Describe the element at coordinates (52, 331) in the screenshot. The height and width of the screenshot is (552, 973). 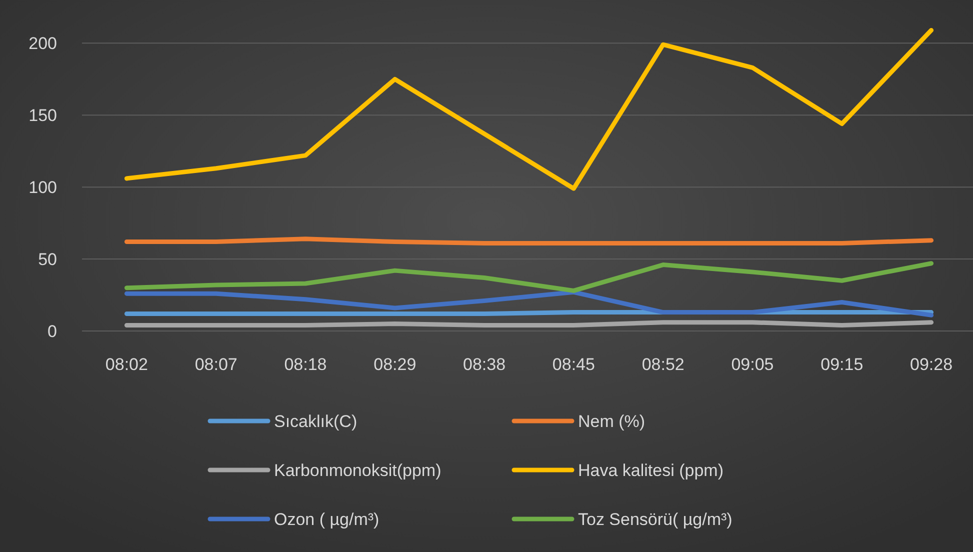
I see `y-tick-label: 0` at that location.